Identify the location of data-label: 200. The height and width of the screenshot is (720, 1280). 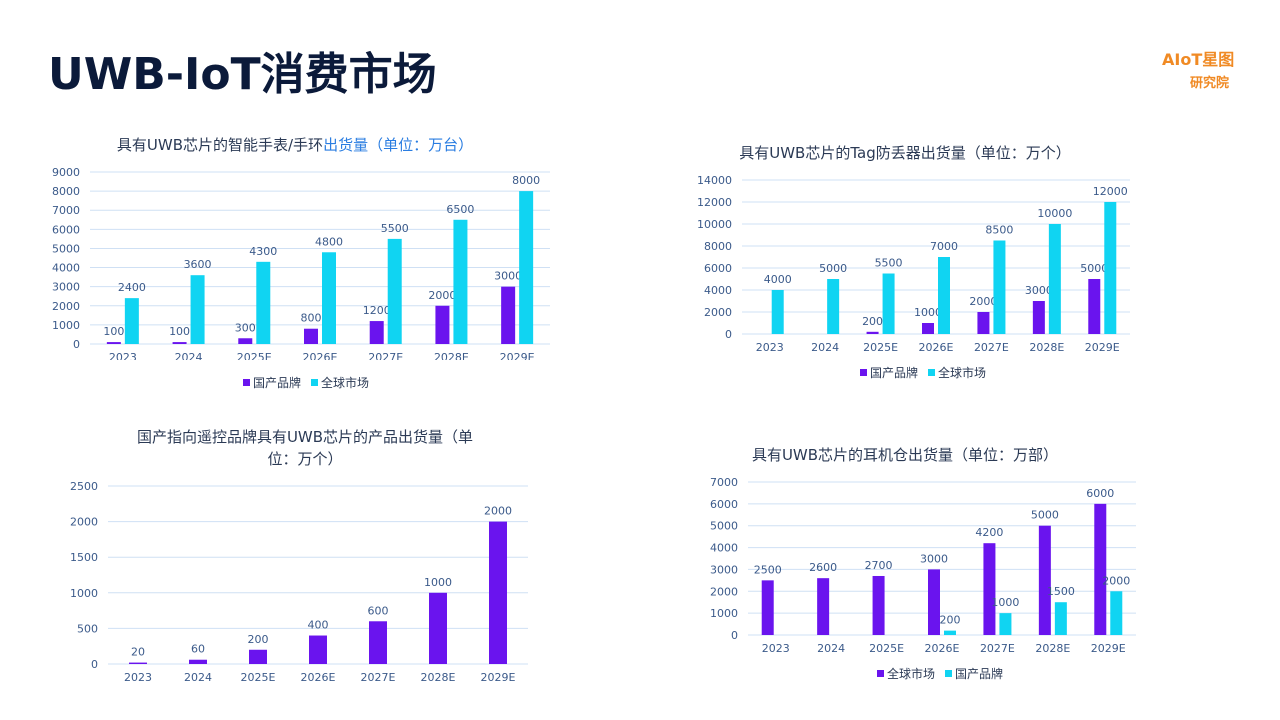
(950, 620).